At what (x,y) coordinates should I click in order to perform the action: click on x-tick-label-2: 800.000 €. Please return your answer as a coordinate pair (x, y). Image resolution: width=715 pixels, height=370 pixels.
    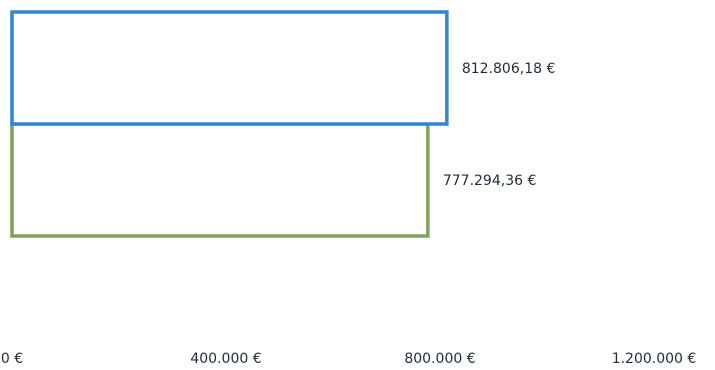
    Looking at the image, I should click on (439, 359).